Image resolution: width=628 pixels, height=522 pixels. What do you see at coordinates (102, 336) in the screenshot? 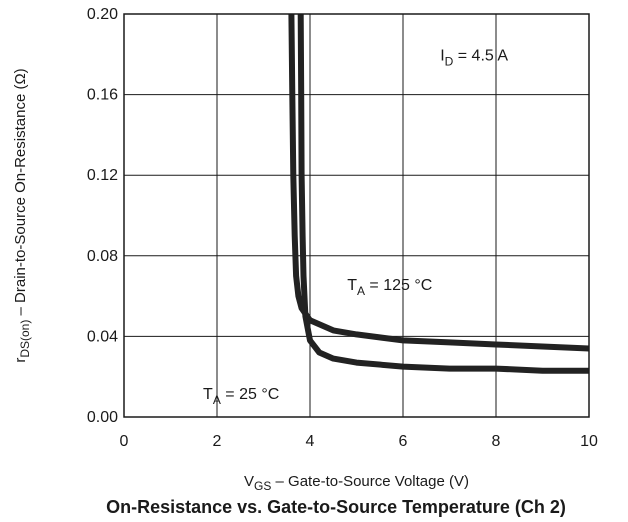
I see `y-tick-label-0.04: 0.04` at bounding box center [102, 336].